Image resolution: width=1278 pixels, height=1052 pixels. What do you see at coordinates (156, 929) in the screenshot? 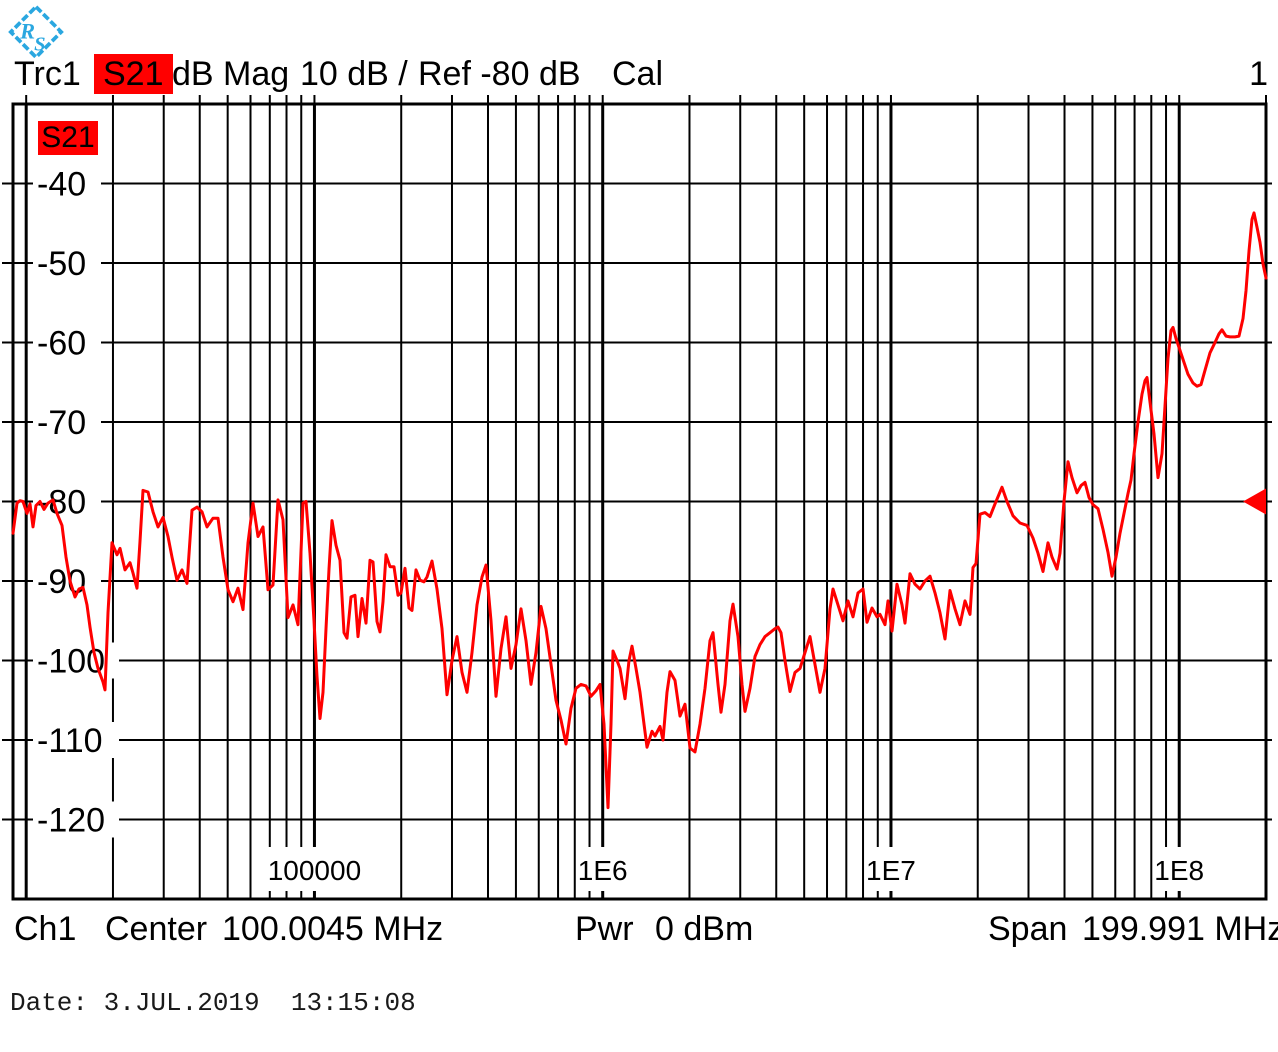
I see `center-freq-label: Center` at bounding box center [156, 929].